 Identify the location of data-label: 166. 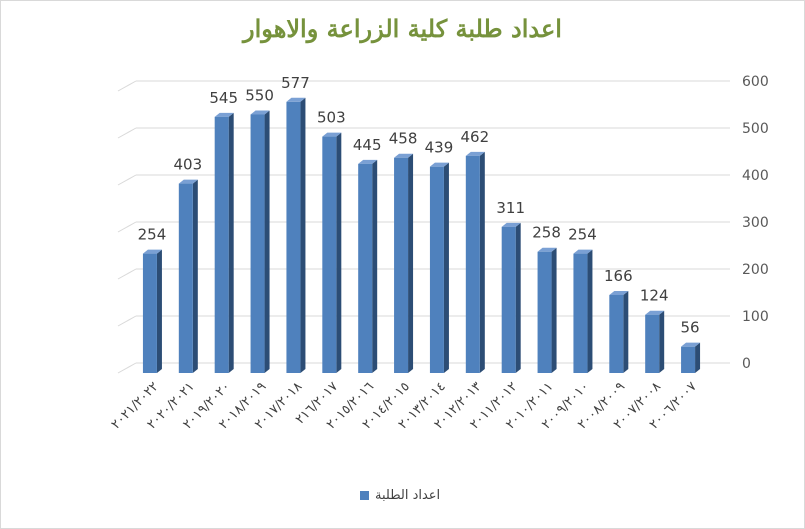
(618, 276).